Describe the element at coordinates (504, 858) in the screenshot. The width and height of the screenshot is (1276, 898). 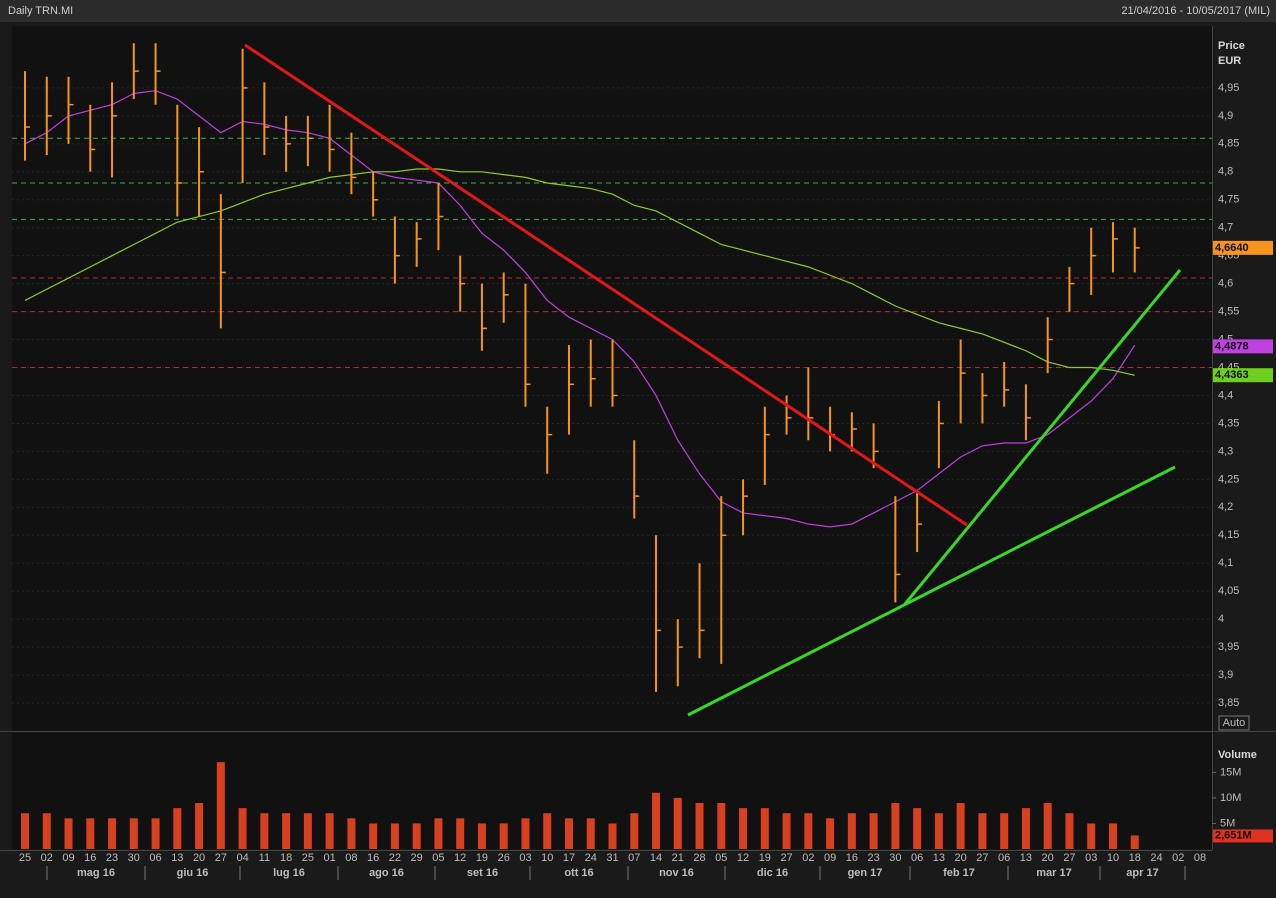
I see `x-tick-label: 26` at that location.